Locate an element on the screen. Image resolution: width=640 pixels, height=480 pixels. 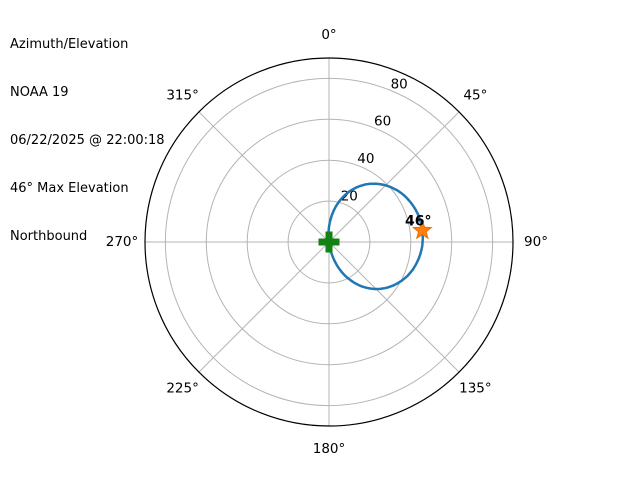
max-elevation-label: 46° is located at coordinates (418, 222).